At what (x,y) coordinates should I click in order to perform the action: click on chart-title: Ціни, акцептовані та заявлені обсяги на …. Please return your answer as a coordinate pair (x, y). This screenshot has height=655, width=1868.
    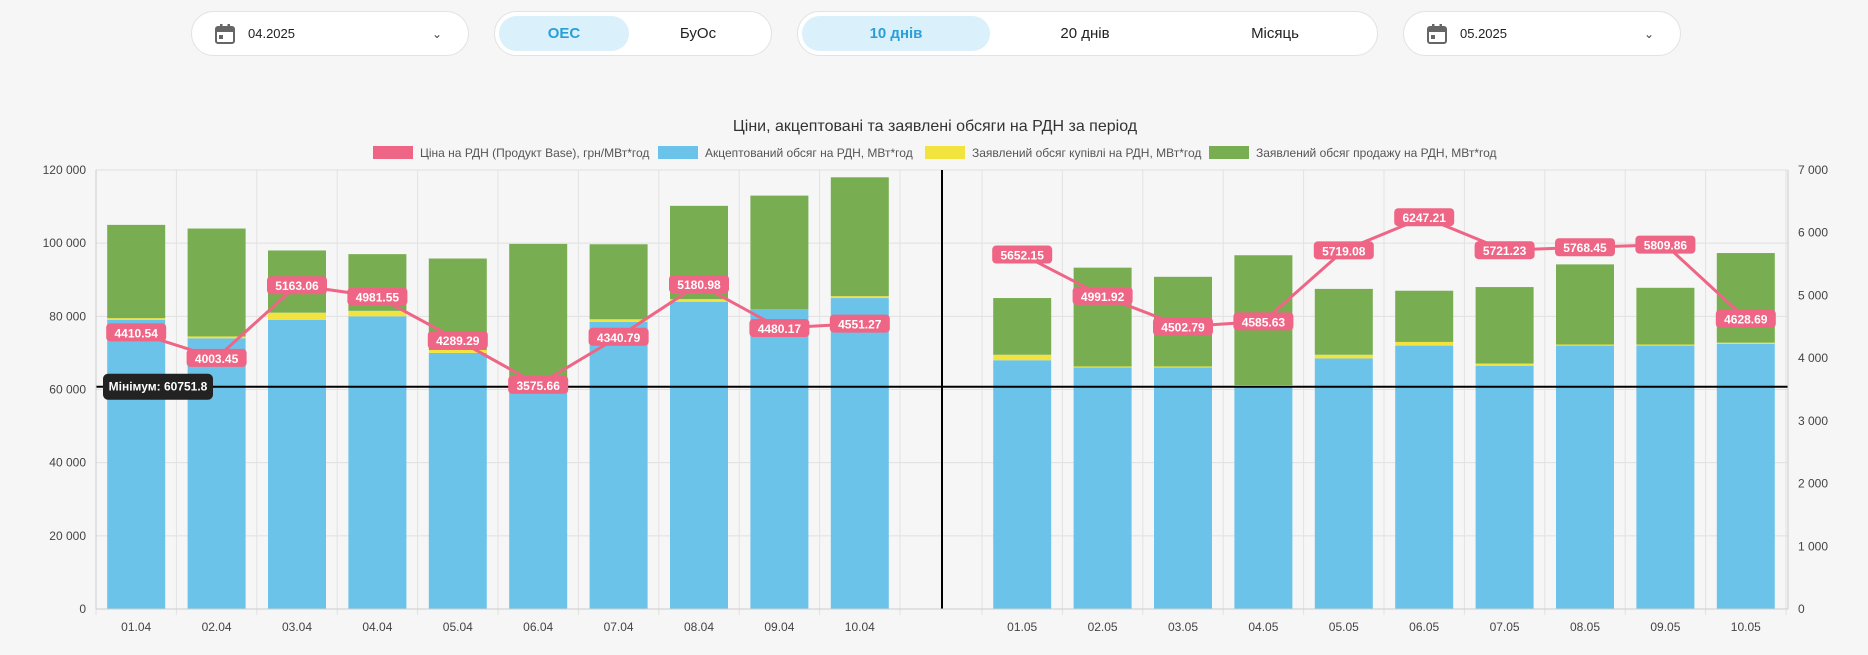
    Looking at the image, I should click on (935, 126).